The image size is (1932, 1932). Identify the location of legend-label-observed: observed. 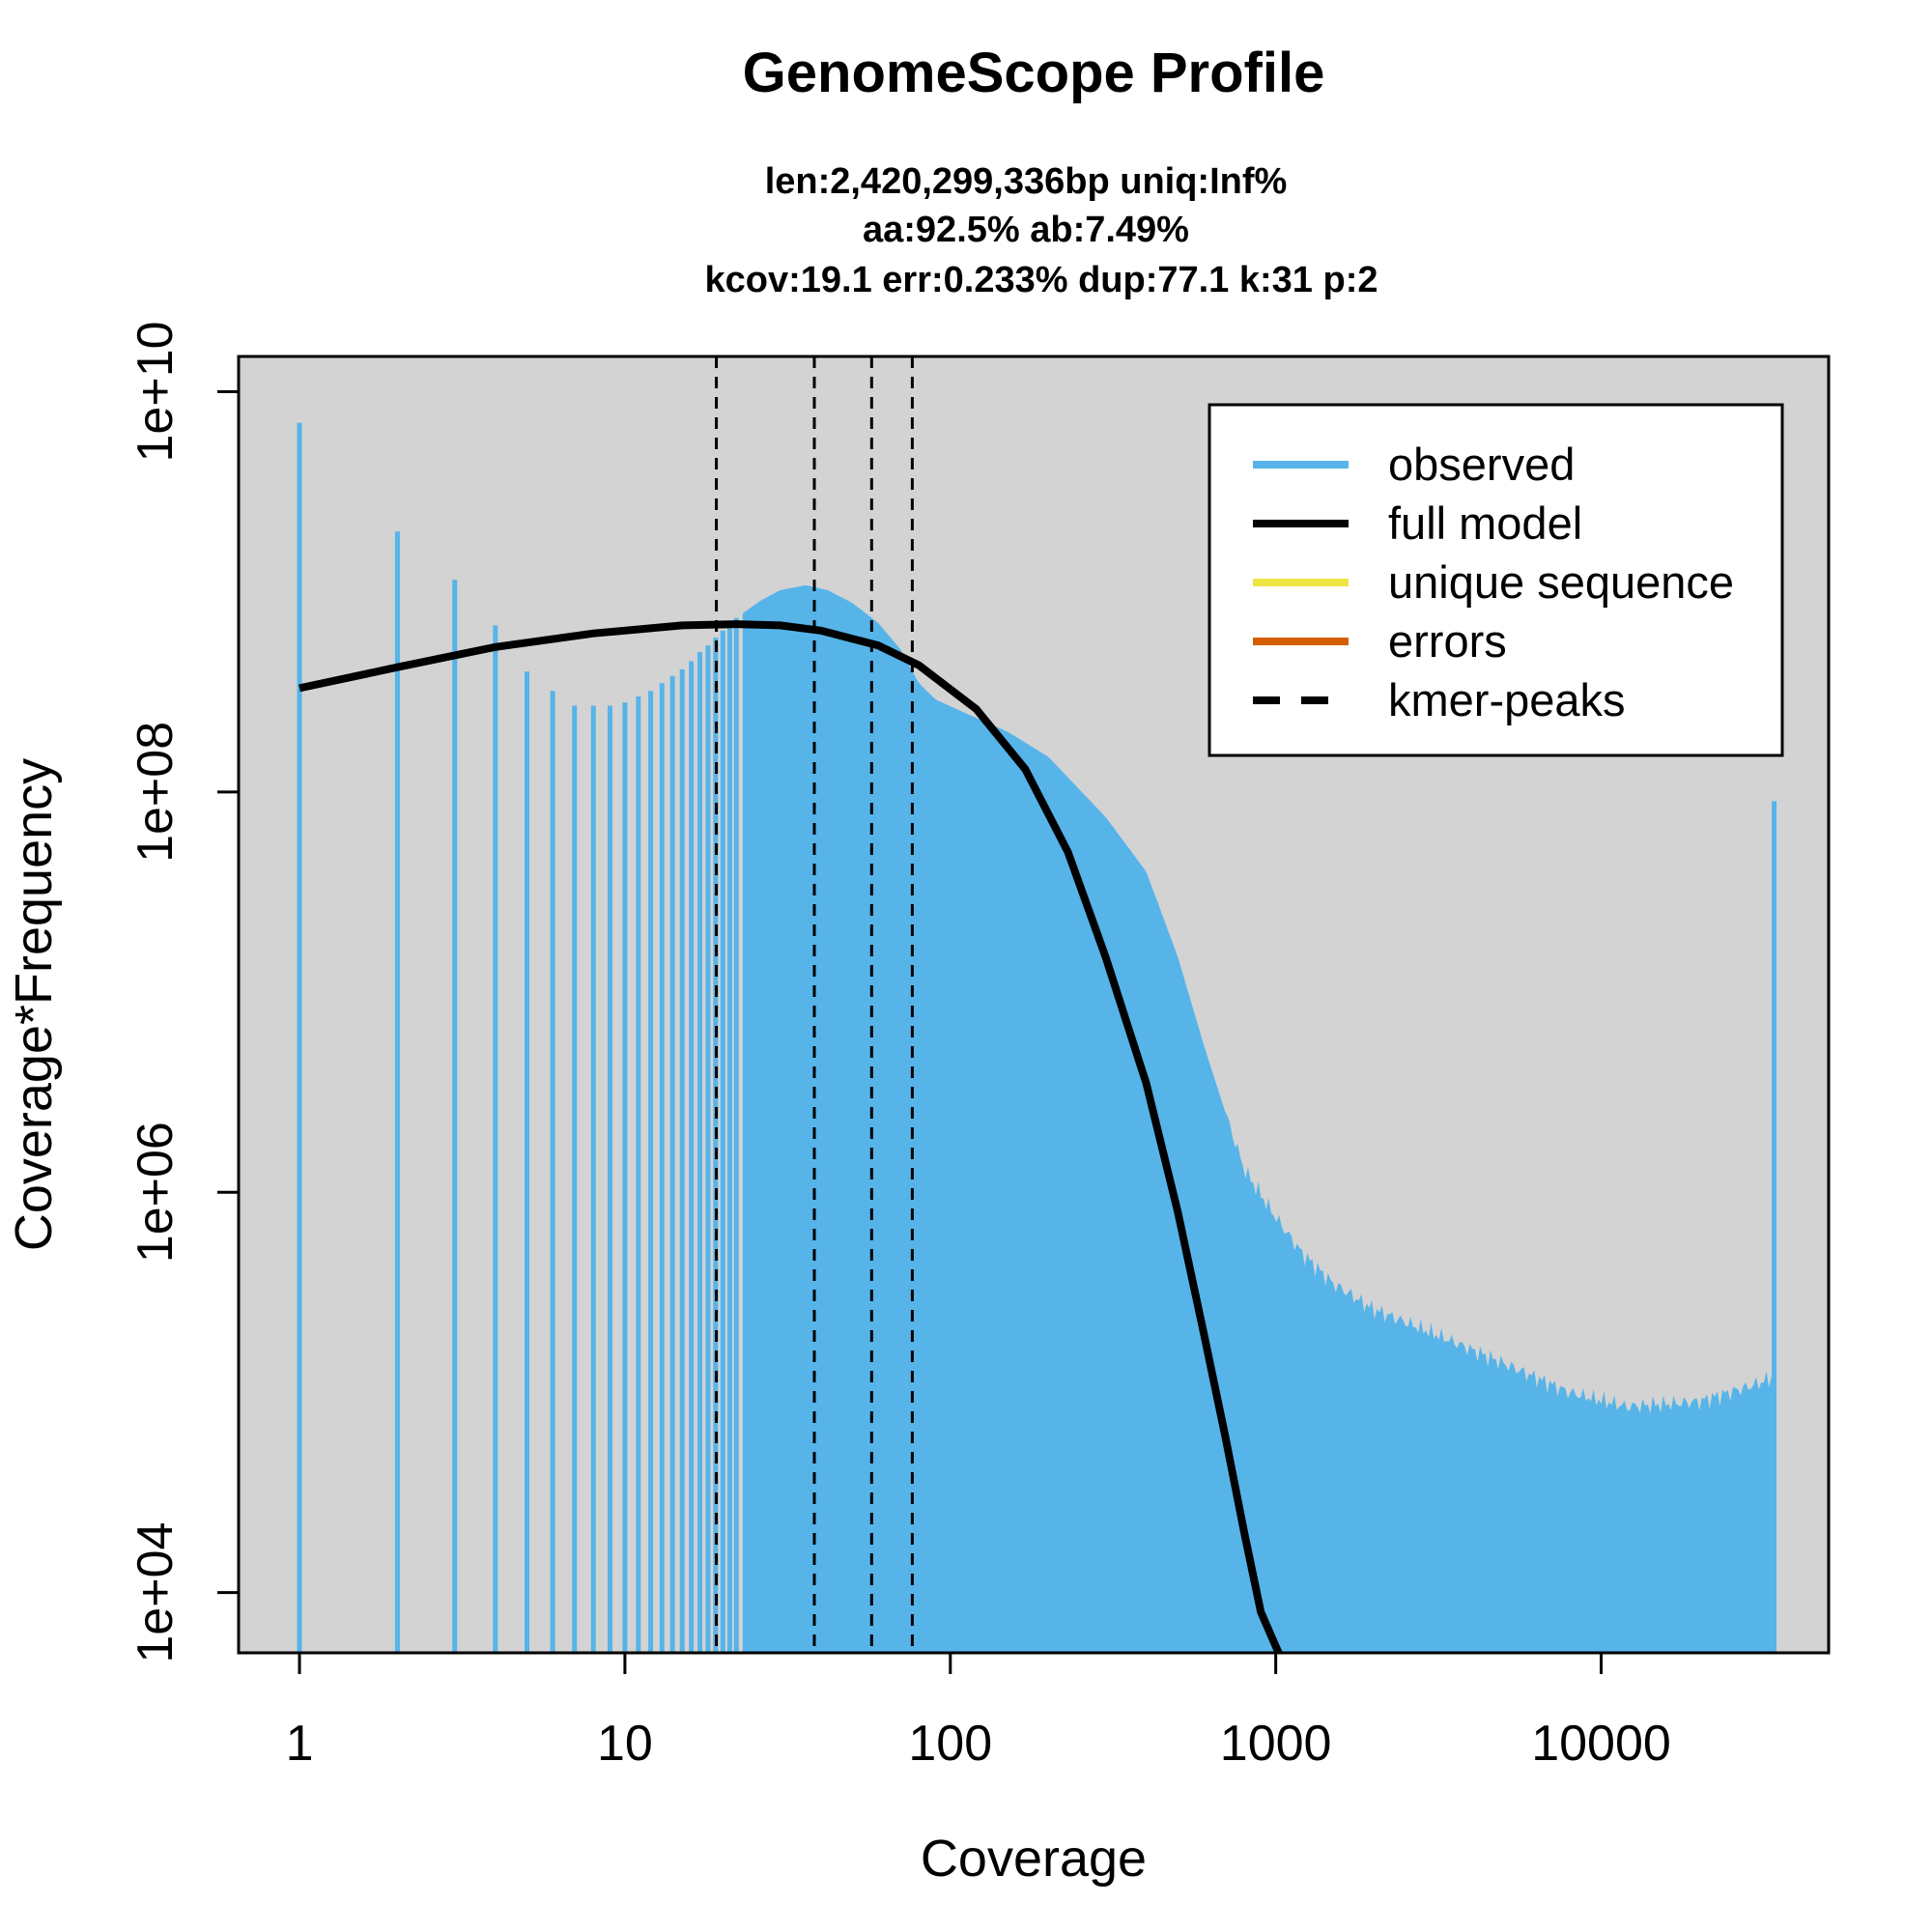
(1481, 464).